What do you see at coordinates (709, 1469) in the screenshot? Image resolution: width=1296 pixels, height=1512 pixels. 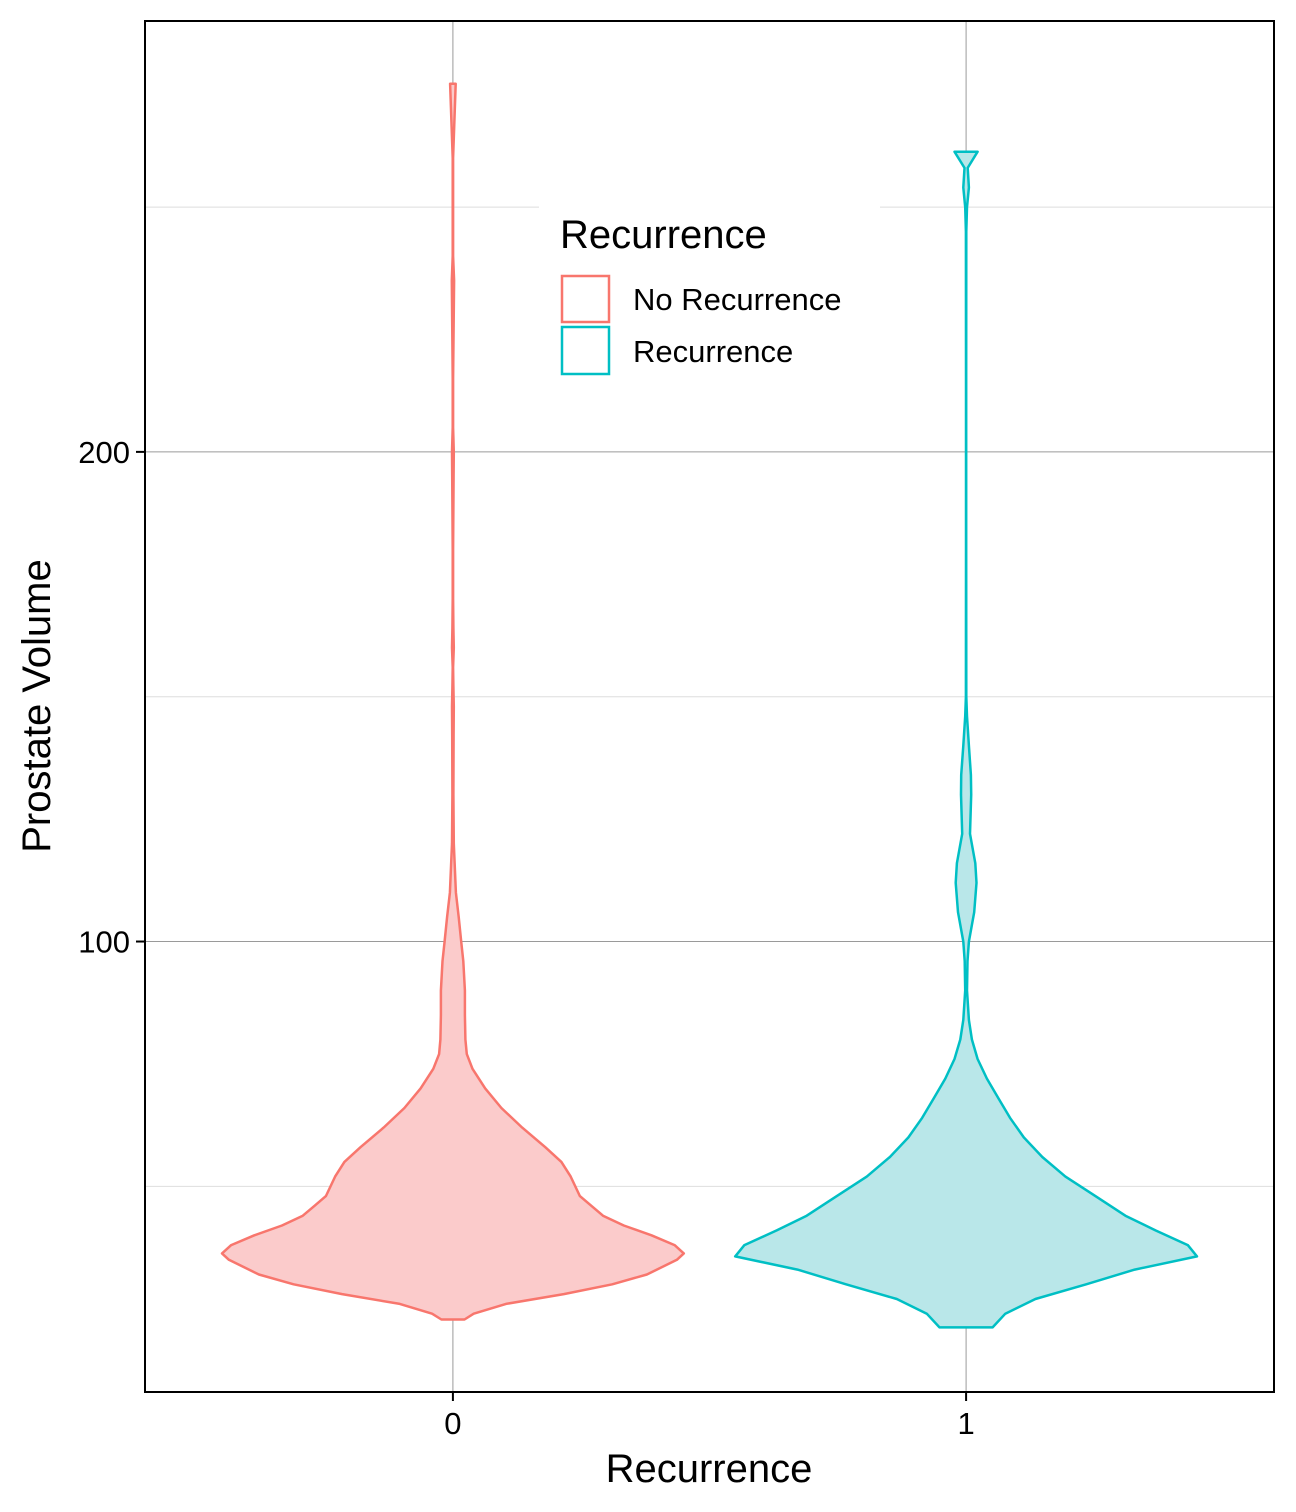 I see `x-axis-title: Recurrence` at bounding box center [709, 1469].